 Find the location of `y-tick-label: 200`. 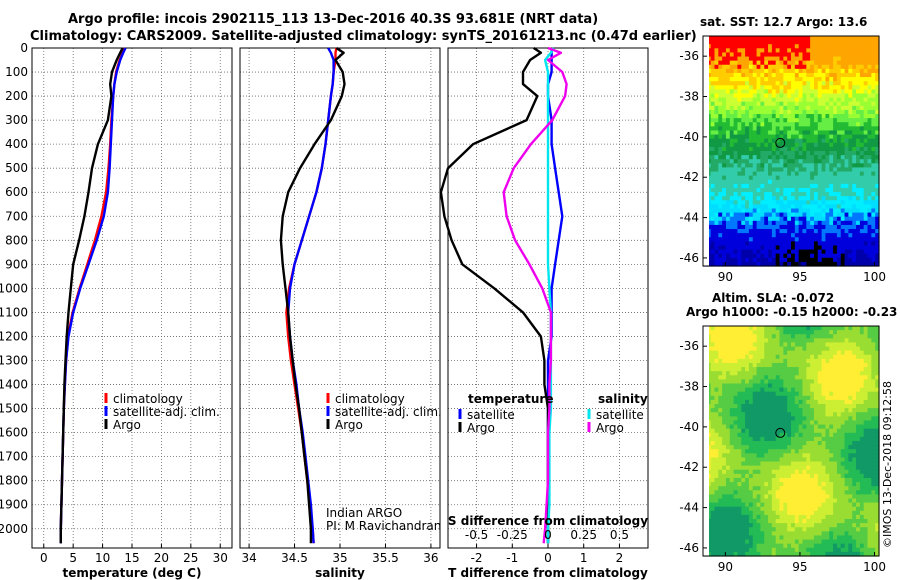

y-tick-label: 200 is located at coordinates (16, 96).